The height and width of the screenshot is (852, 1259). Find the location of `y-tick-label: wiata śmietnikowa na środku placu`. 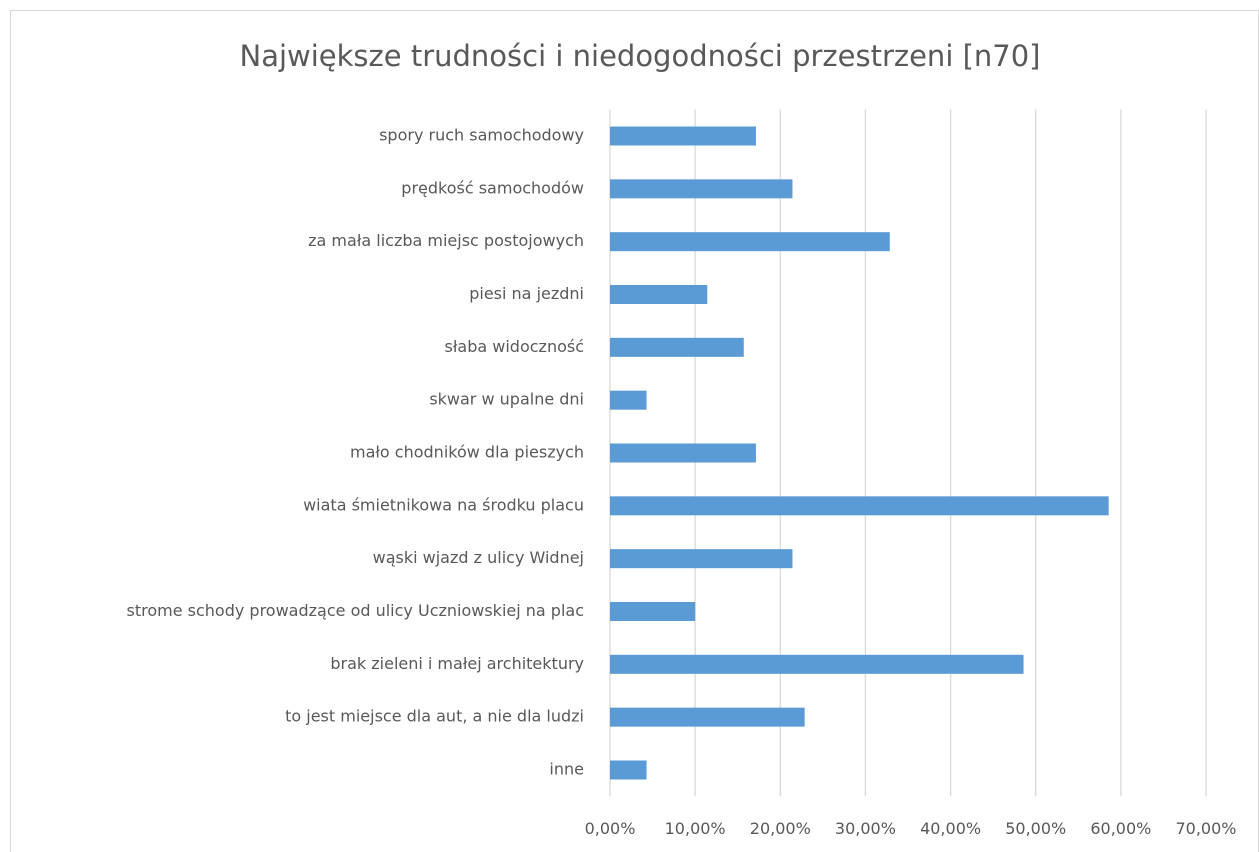

y-tick-label: wiata śmietnikowa na środku placu is located at coordinates (443, 504).